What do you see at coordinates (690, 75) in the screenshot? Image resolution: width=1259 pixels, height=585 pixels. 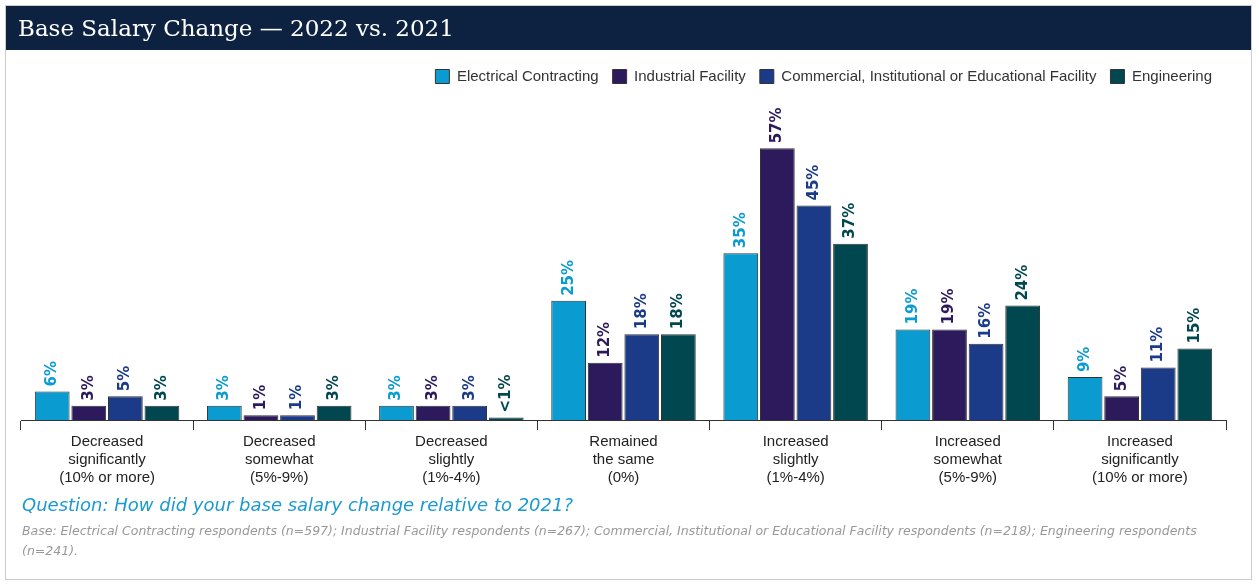 I see `legend-label: Industrial Facility` at bounding box center [690, 75].